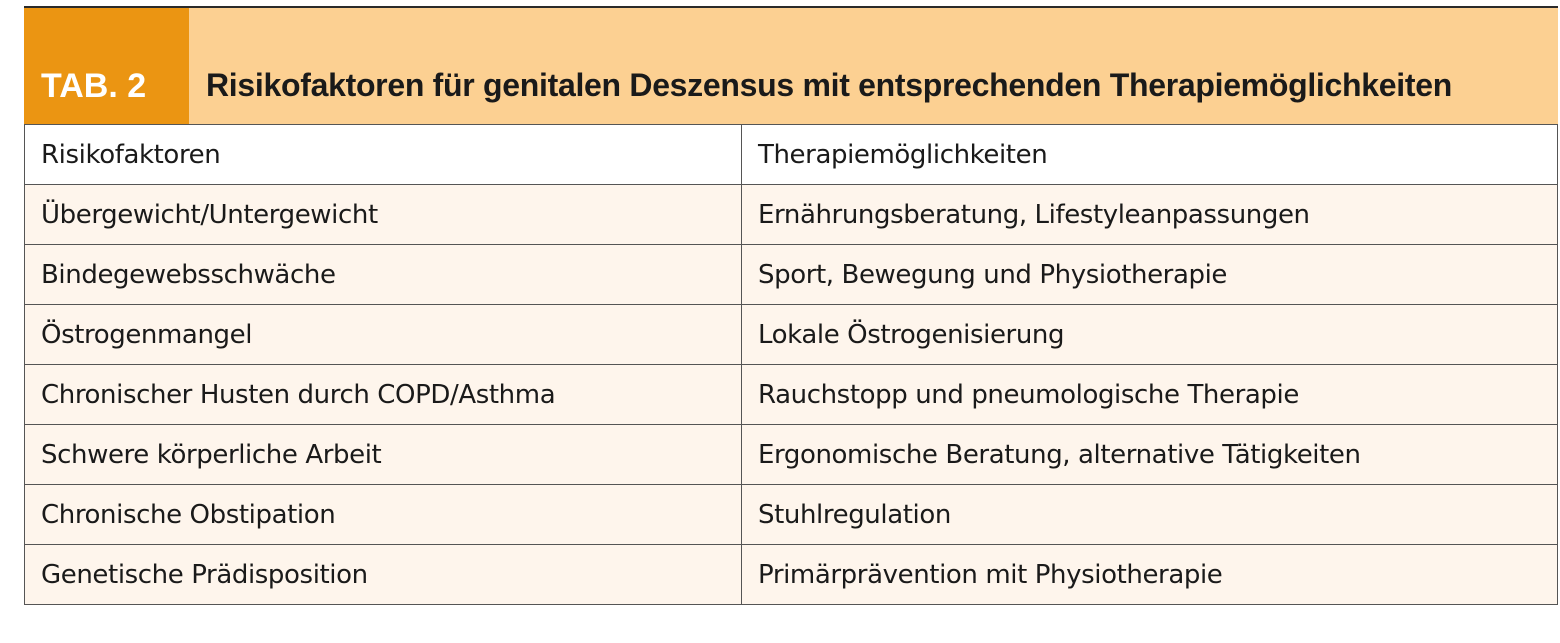 The width and height of the screenshot is (1560, 643). What do you see at coordinates (383, 214) in the screenshot?
I see `risk-factor-cell: Übergewicht/Untergewicht` at bounding box center [383, 214].